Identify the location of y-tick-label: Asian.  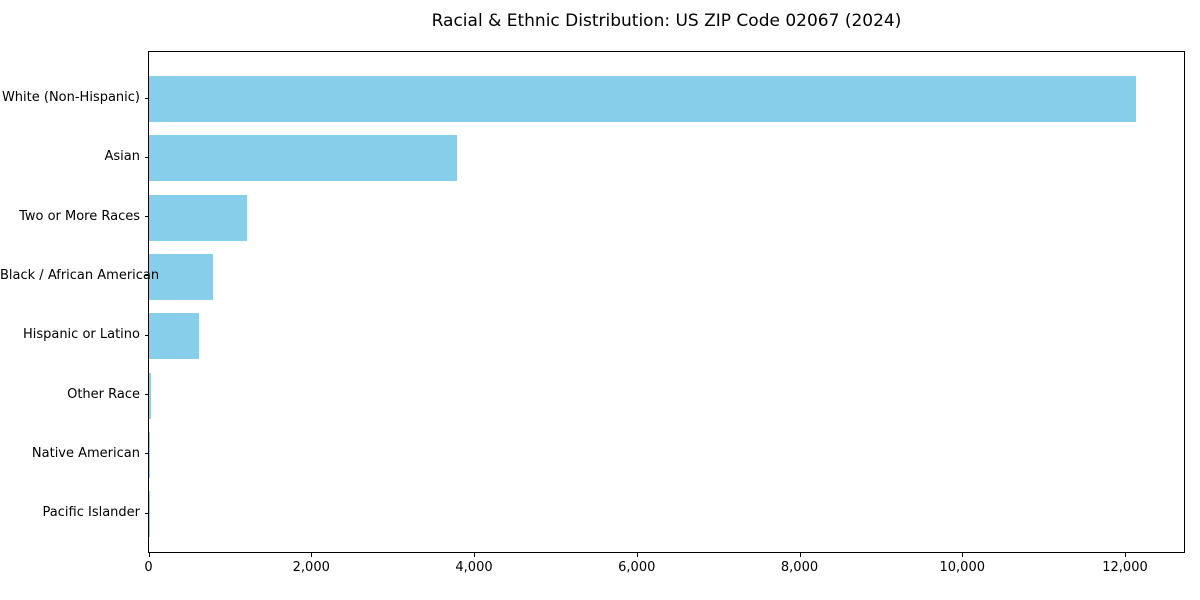
(122, 157).